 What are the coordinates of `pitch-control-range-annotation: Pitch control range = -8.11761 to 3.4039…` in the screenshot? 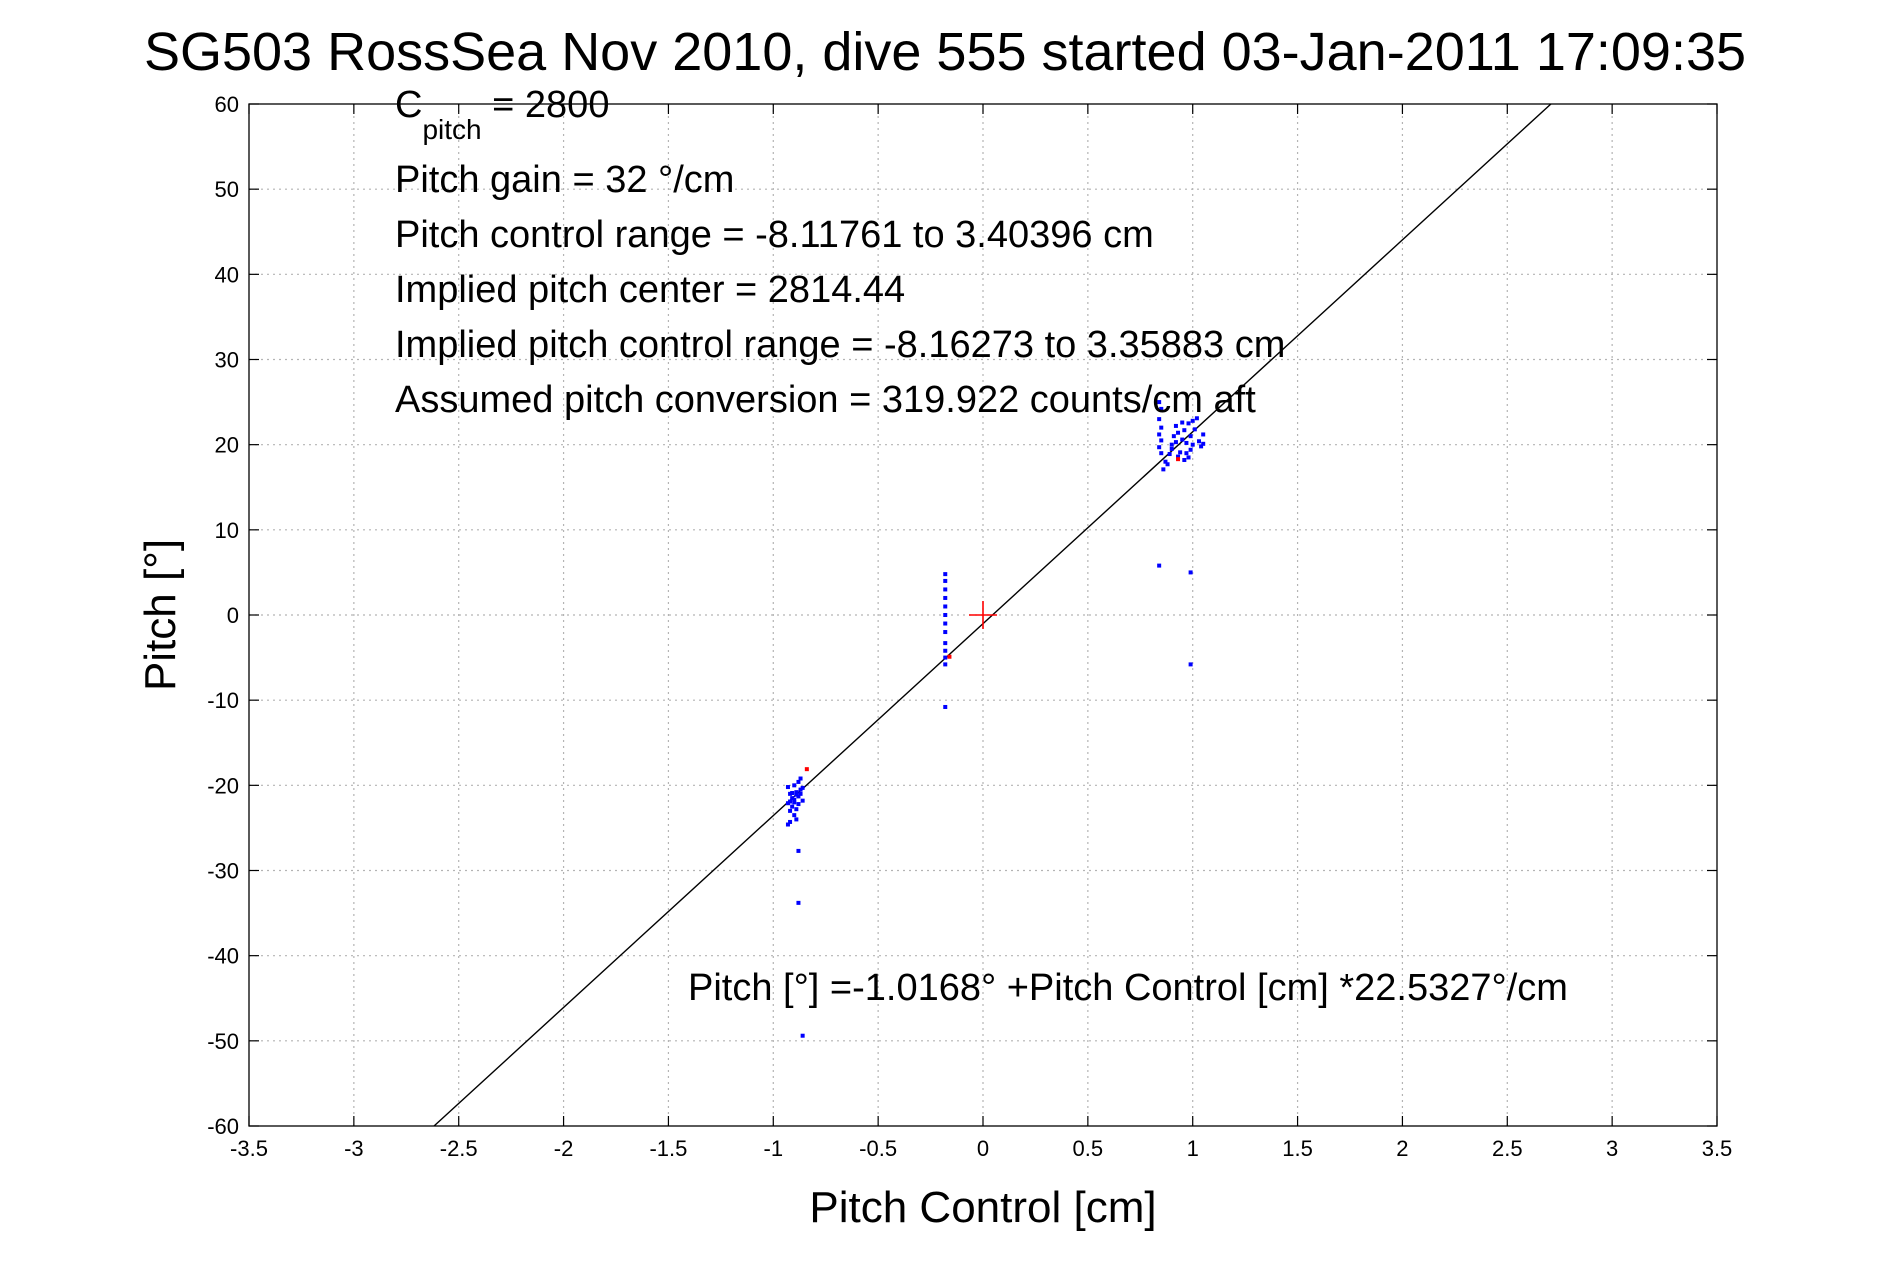 It's located at (774, 235).